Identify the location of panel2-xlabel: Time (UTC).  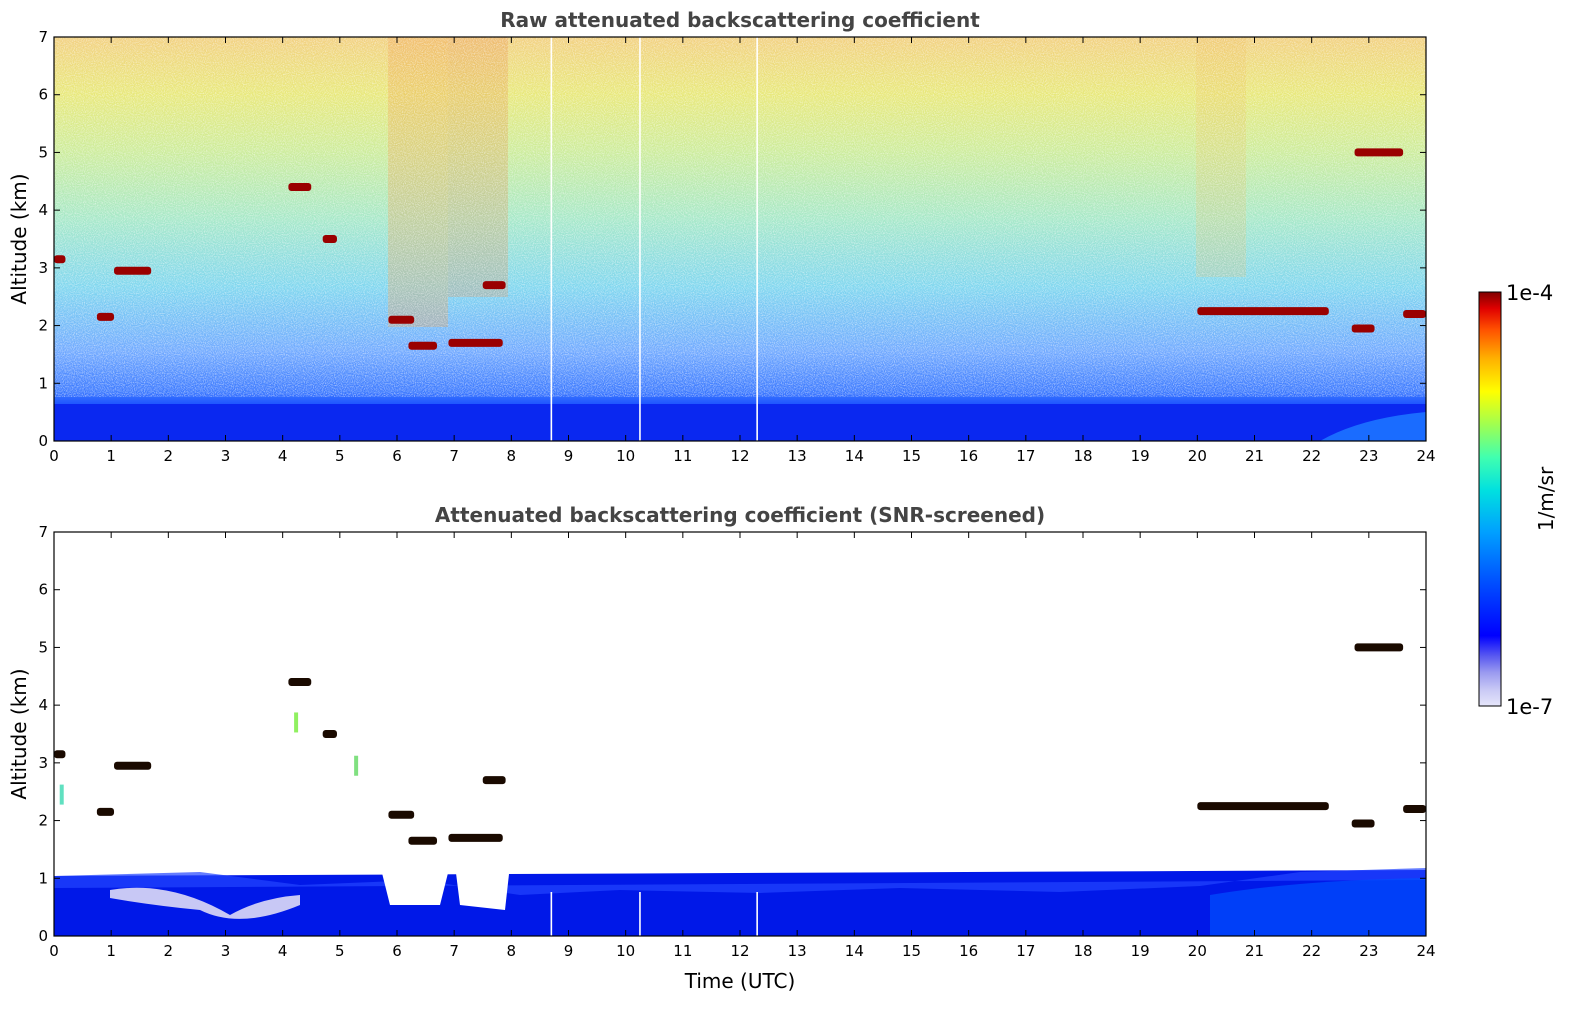
(740, 981).